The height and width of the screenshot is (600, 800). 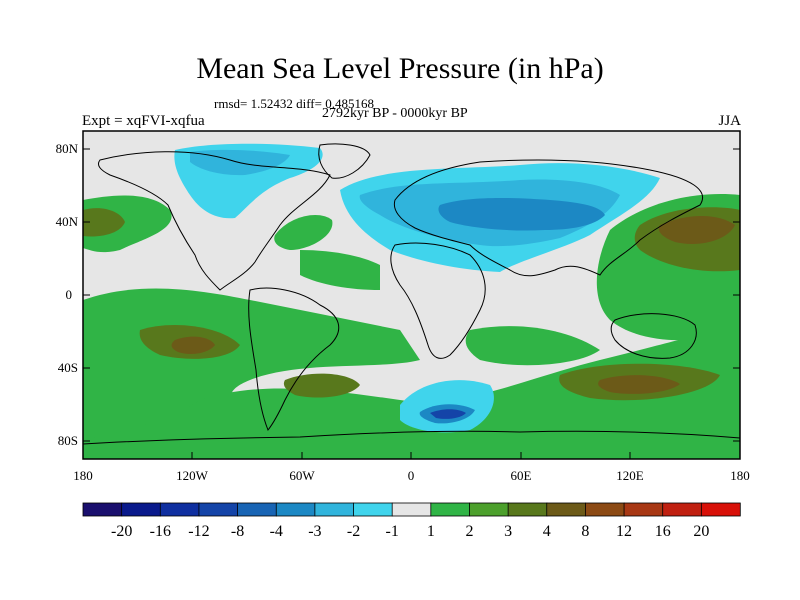 What do you see at coordinates (521, 214) in the screenshot?
I see `contour-eurasia-strong` at bounding box center [521, 214].